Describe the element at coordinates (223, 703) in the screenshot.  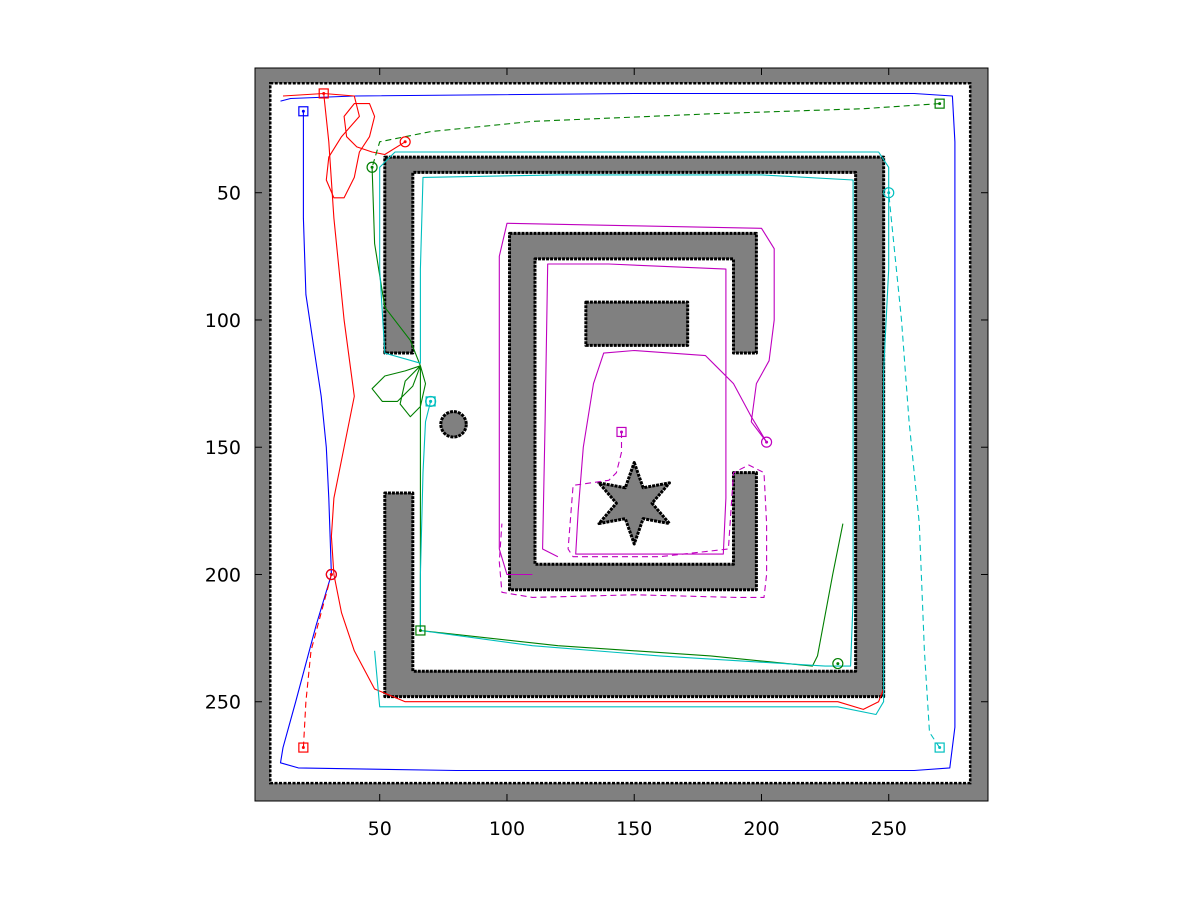
I see `y-tick-label-250: 250` at that location.